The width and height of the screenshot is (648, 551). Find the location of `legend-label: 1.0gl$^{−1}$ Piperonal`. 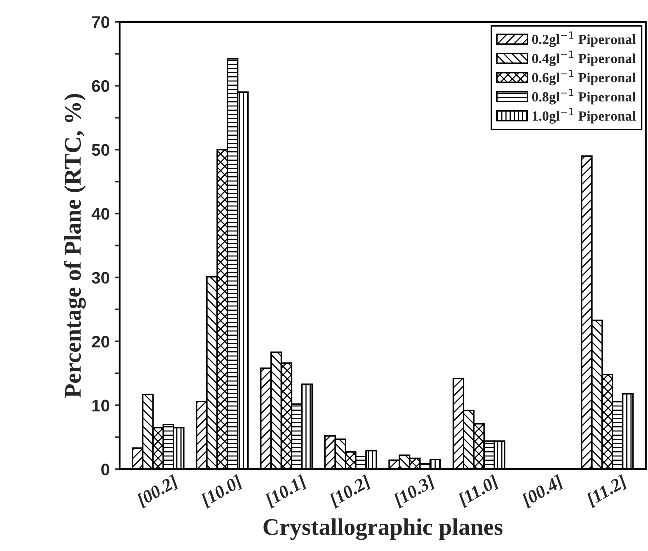

legend-label: 1.0gl$^{−1}$ Piperonal is located at coordinates (584, 116).